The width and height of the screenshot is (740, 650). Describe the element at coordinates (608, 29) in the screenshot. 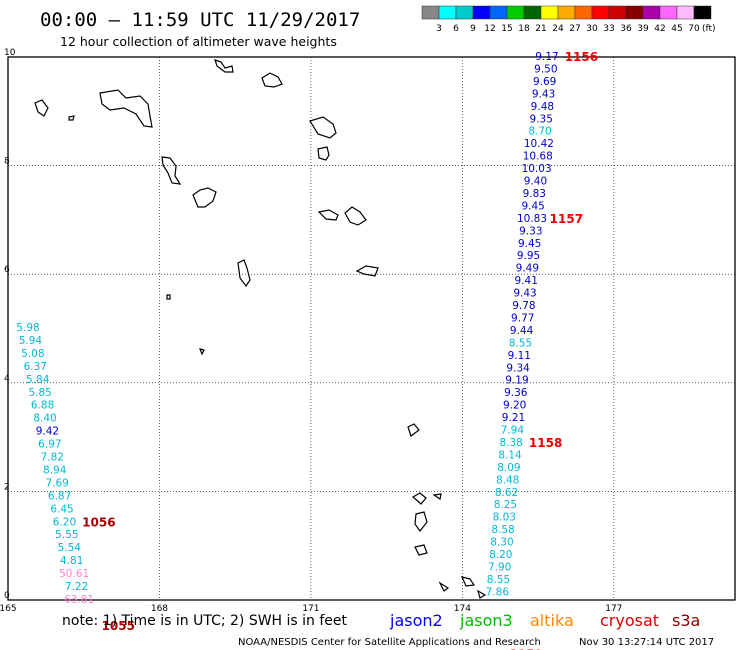

I see `color-scale-label: 33` at that location.